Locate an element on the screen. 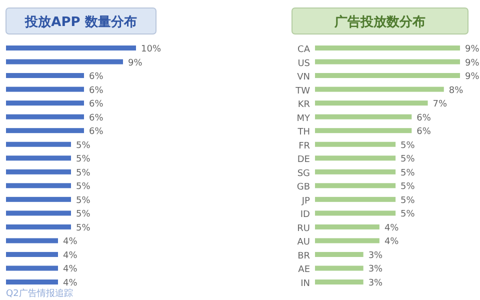 The height and width of the screenshot is (300, 480). y-tick-label: TW is located at coordinates (302, 91).